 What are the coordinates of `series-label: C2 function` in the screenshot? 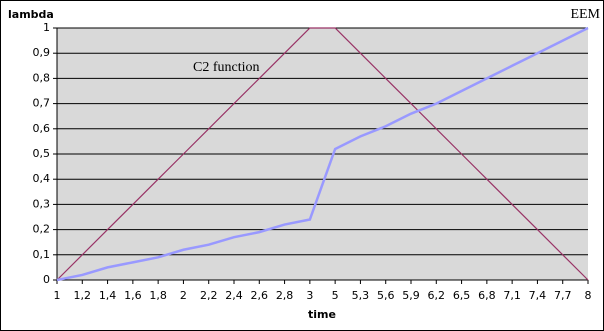 It's located at (226, 67).